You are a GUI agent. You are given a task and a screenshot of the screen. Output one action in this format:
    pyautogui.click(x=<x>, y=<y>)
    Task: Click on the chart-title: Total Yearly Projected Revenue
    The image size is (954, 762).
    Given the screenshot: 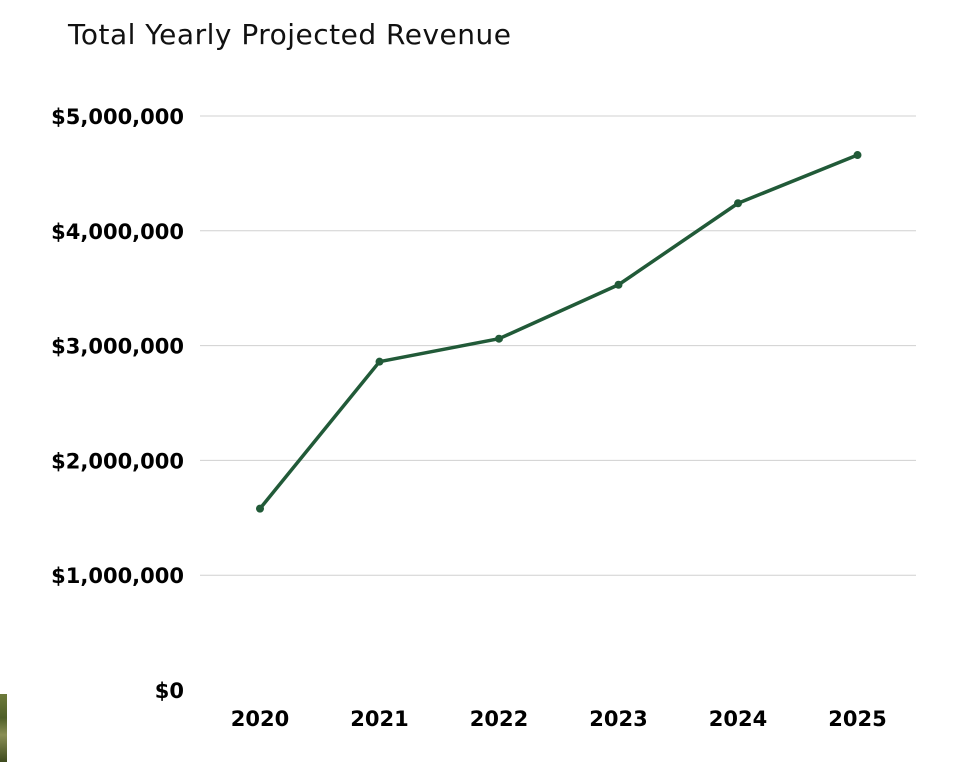 What is the action you would take?
    pyautogui.click(x=290, y=34)
    